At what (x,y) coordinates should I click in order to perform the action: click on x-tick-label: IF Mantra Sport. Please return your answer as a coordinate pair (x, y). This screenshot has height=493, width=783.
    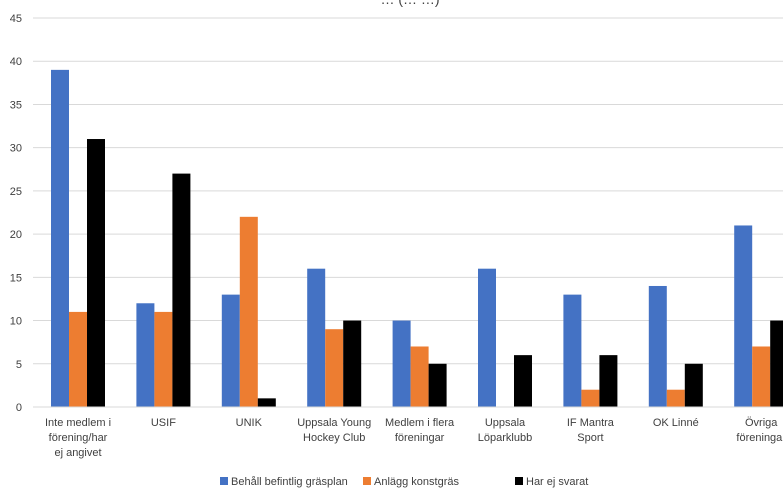
    Looking at the image, I should click on (591, 430).